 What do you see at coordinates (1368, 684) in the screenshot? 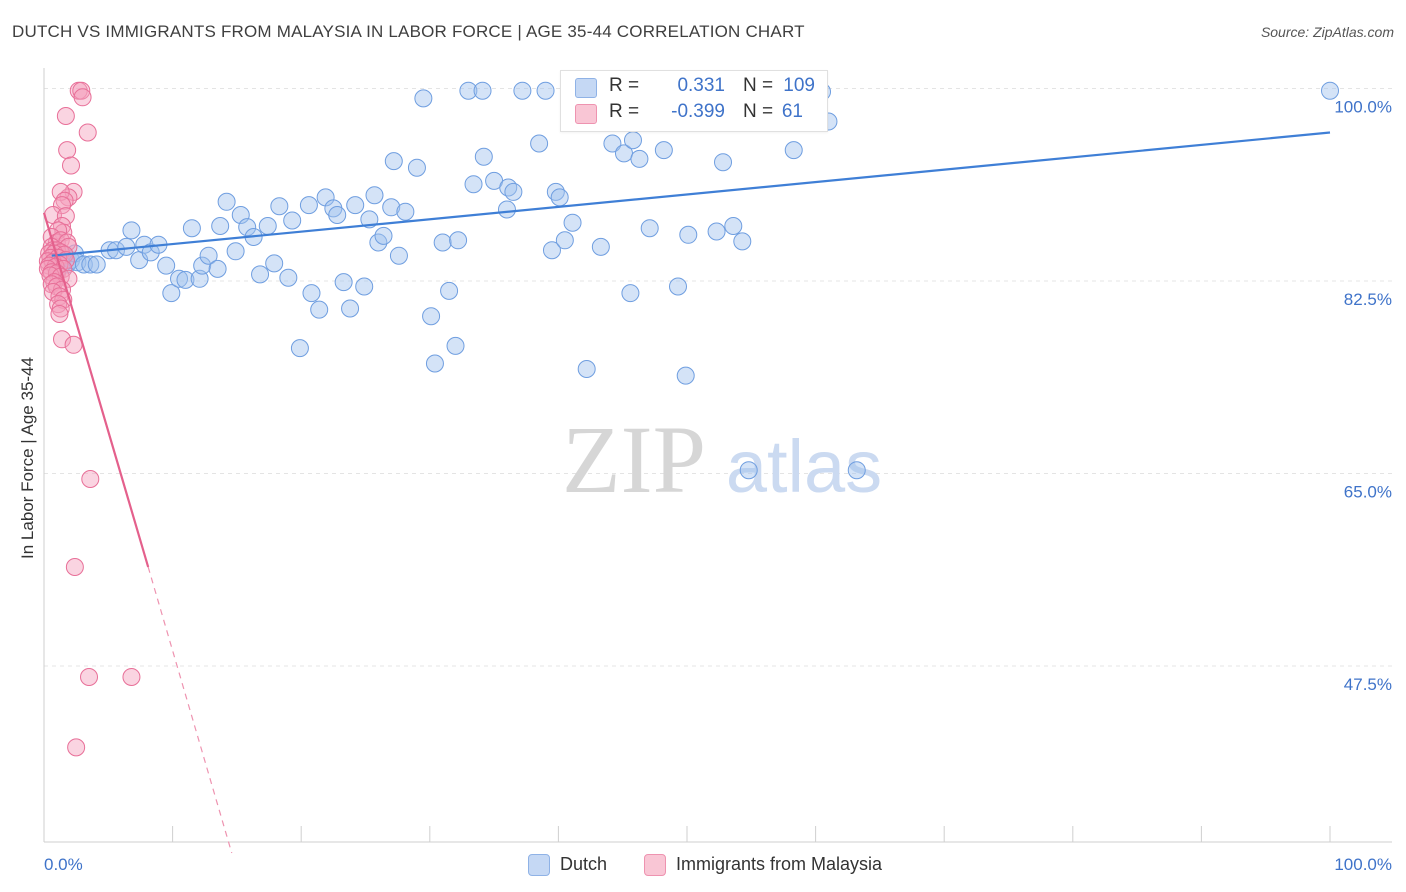
I see `y-tick-label: 47.5%` at bounding box center [1368, 684].